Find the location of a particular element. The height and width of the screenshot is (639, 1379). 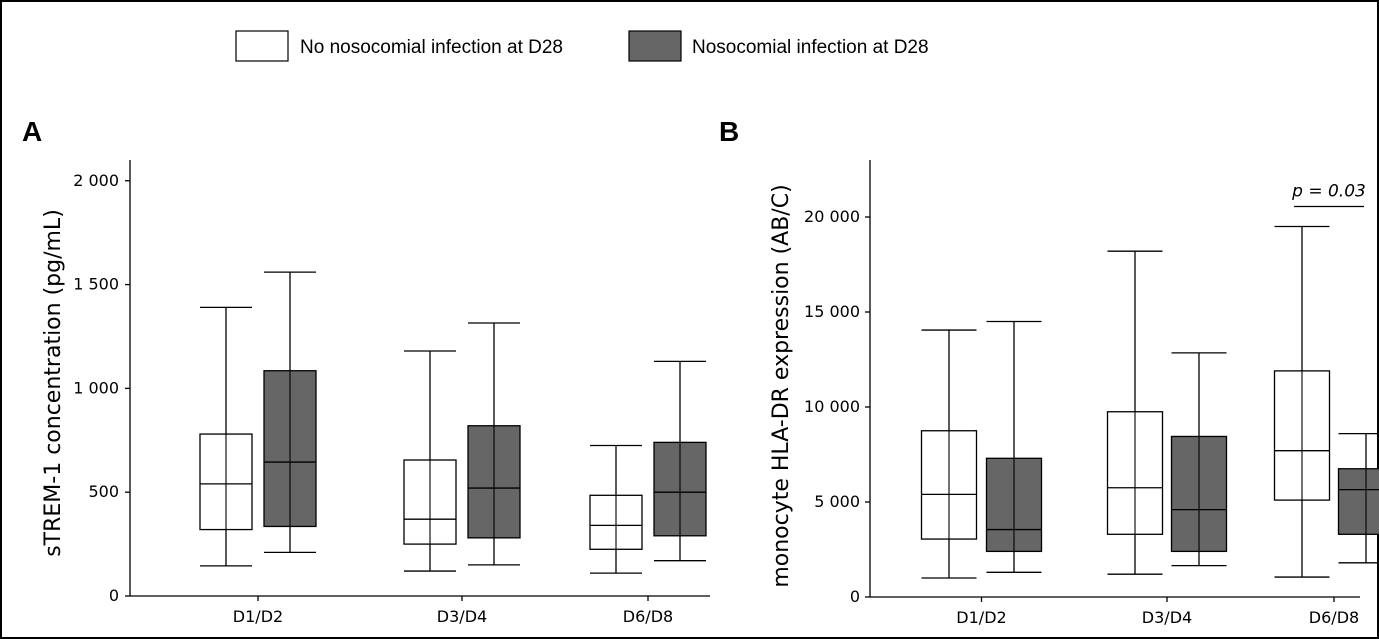

panel-b-box-no-infection-d3-d4 is located at coordinates (1135, 412).